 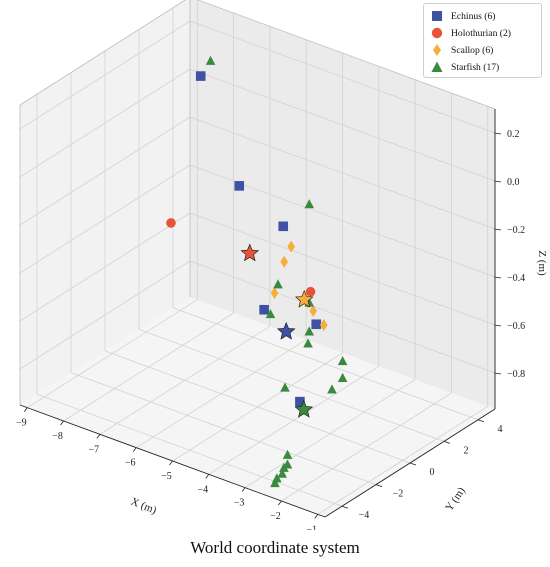 I want to click on legend-label: Echinus (6), so click(x=473, y=16).